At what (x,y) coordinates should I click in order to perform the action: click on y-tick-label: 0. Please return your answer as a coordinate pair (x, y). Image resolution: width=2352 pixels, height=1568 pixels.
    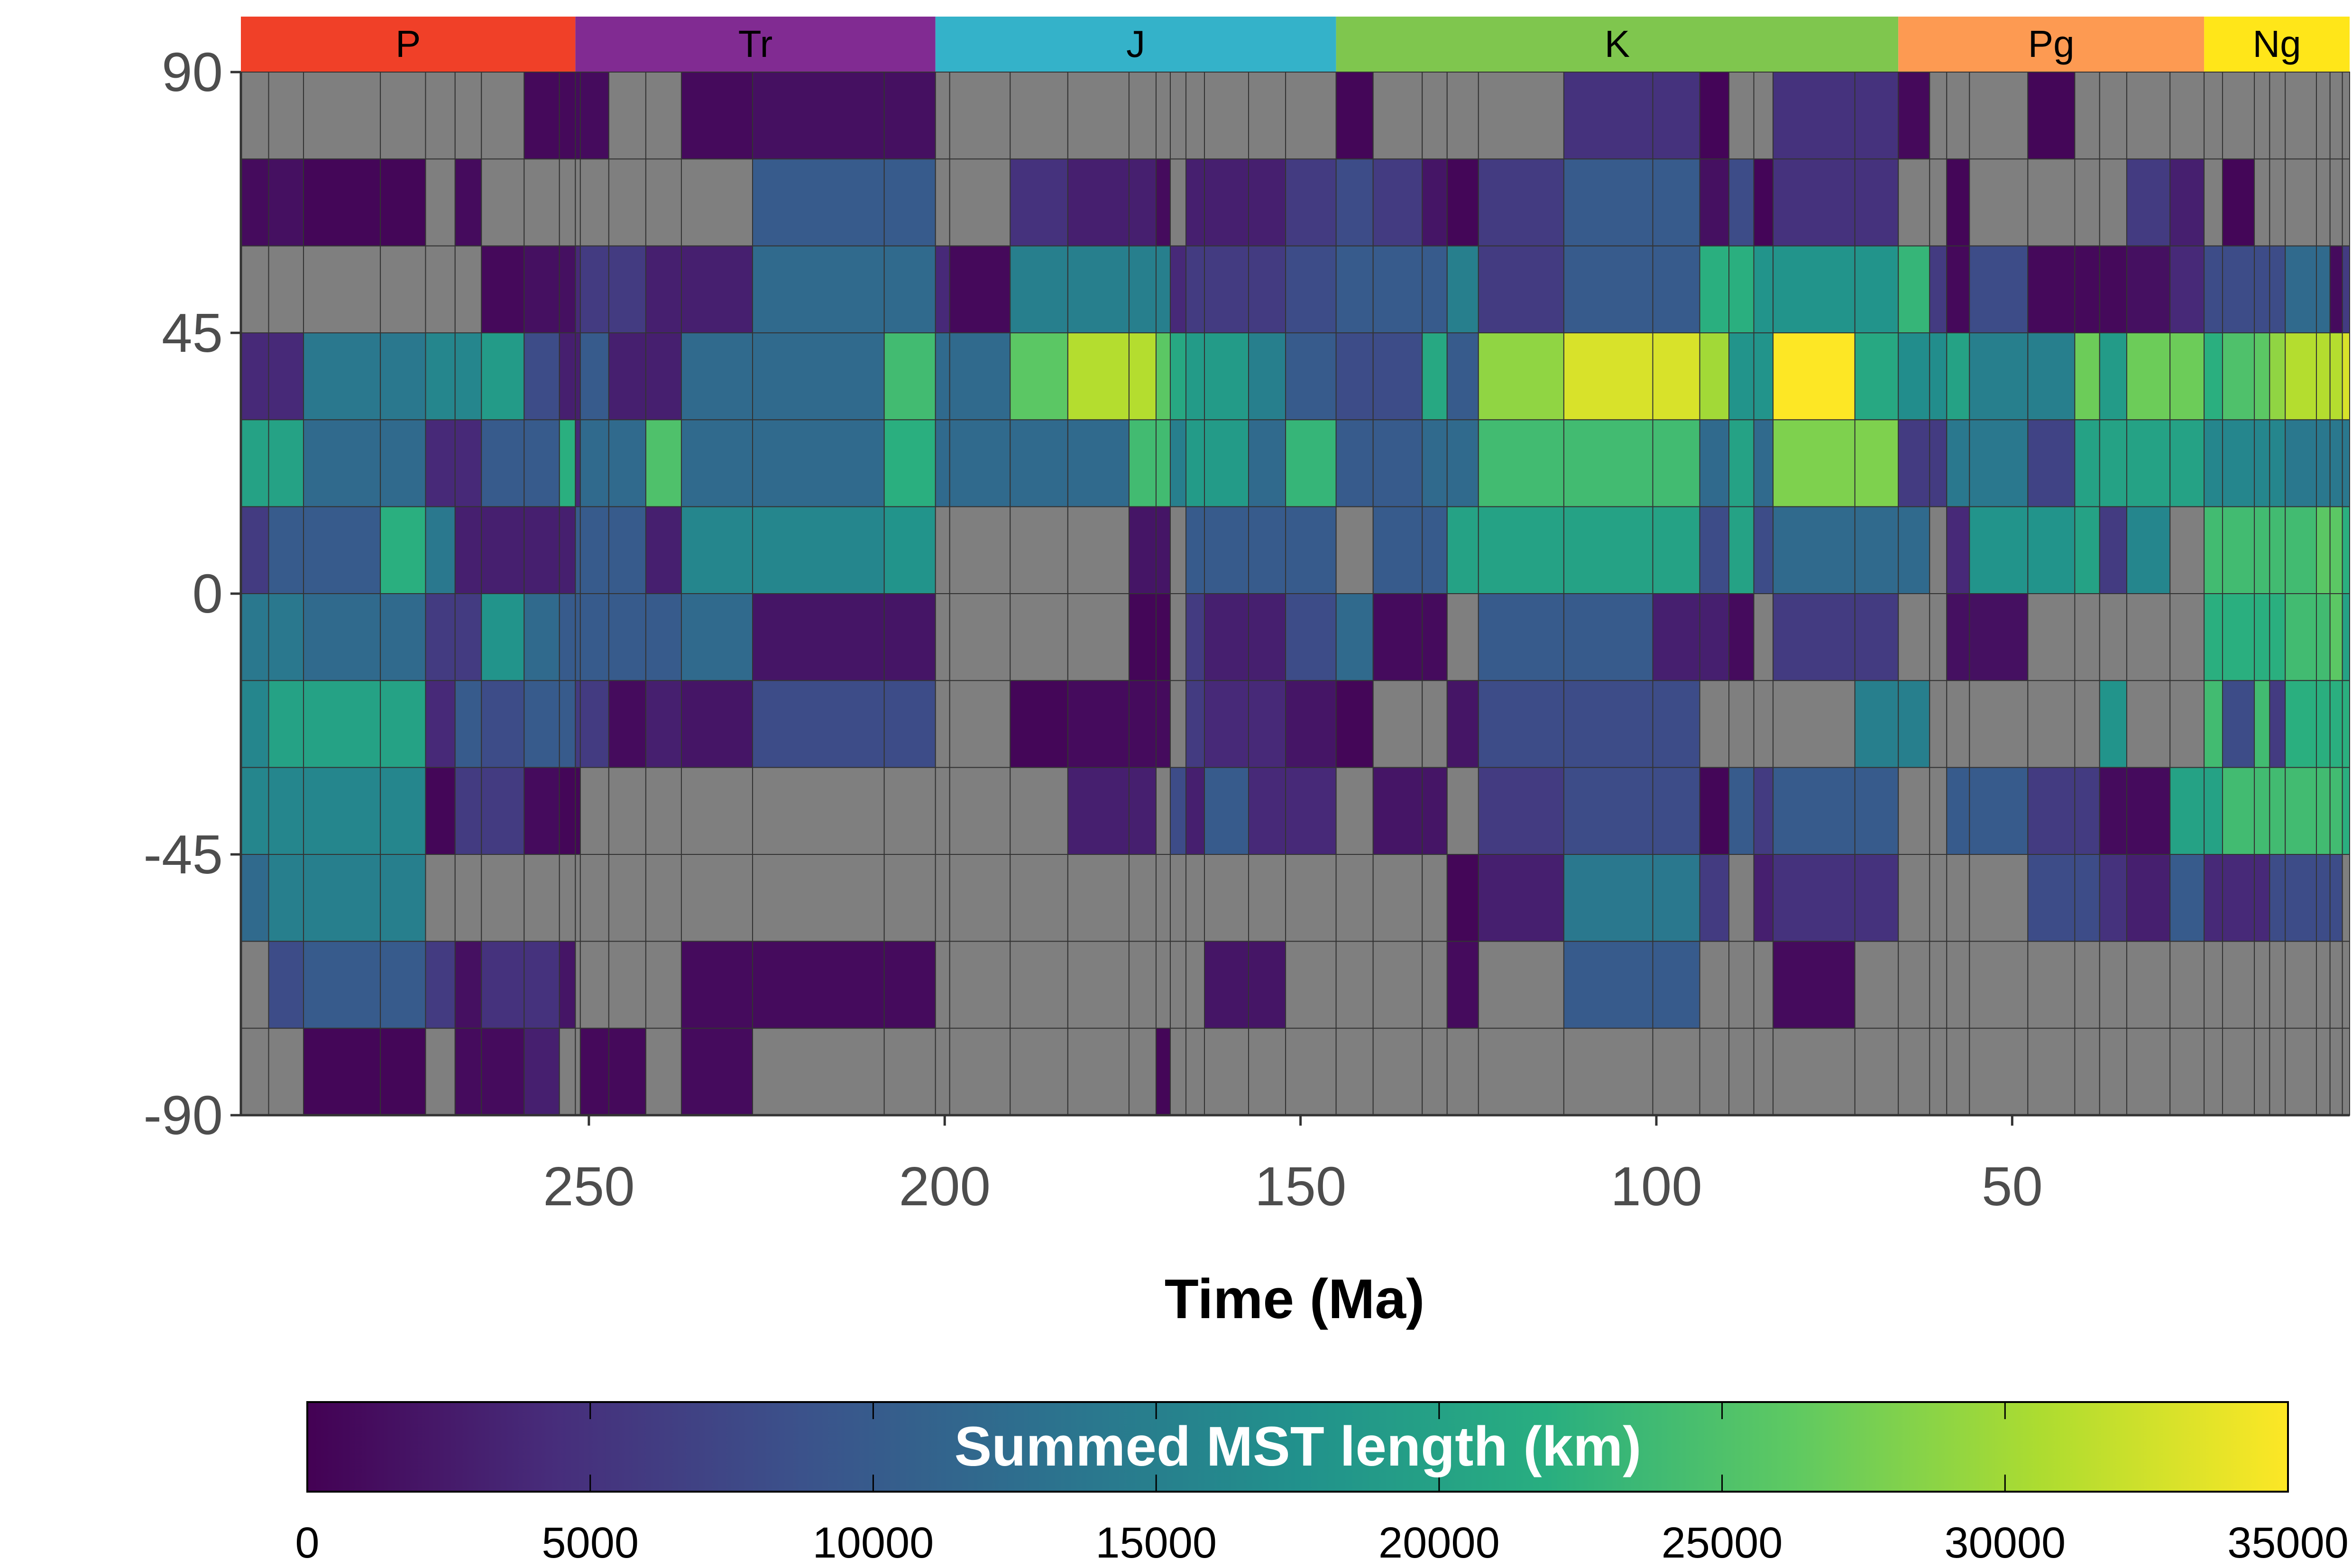
    Looking at the image, I should click on (207, 593).